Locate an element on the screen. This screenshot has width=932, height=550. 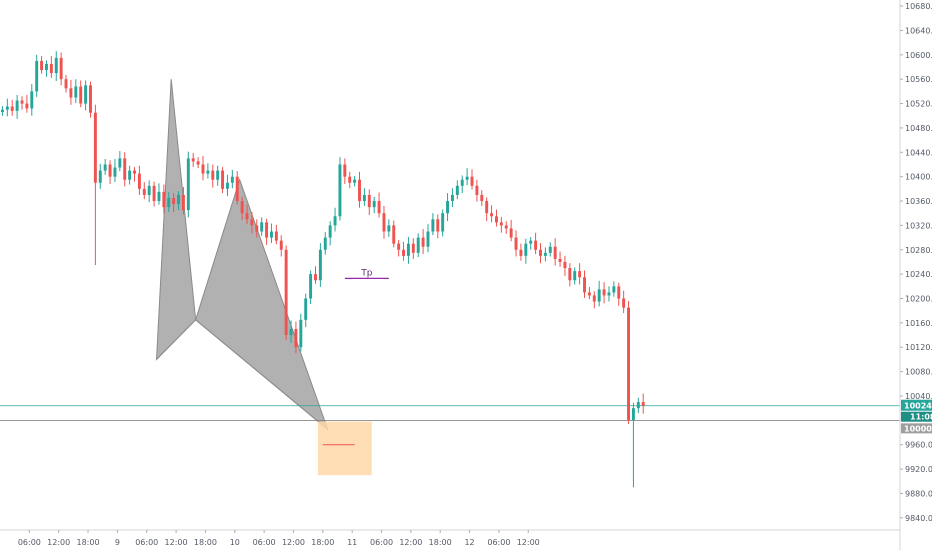
target-zone is located at coordinates (344, 448).